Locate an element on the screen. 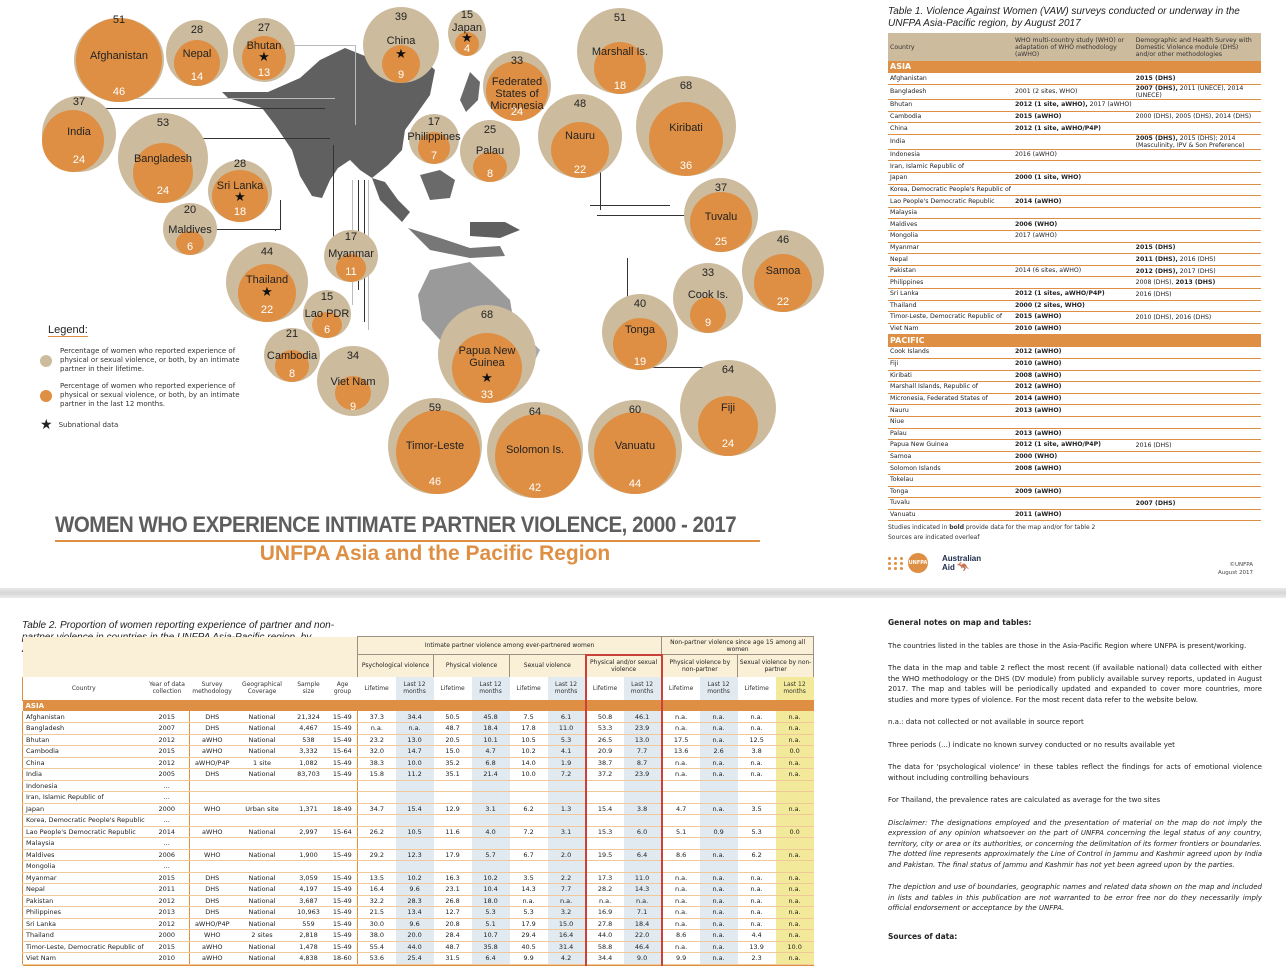 The width and height of the screenshot is (1286, 966). value-cell: 14.0 is located at coordinates (528, 763).